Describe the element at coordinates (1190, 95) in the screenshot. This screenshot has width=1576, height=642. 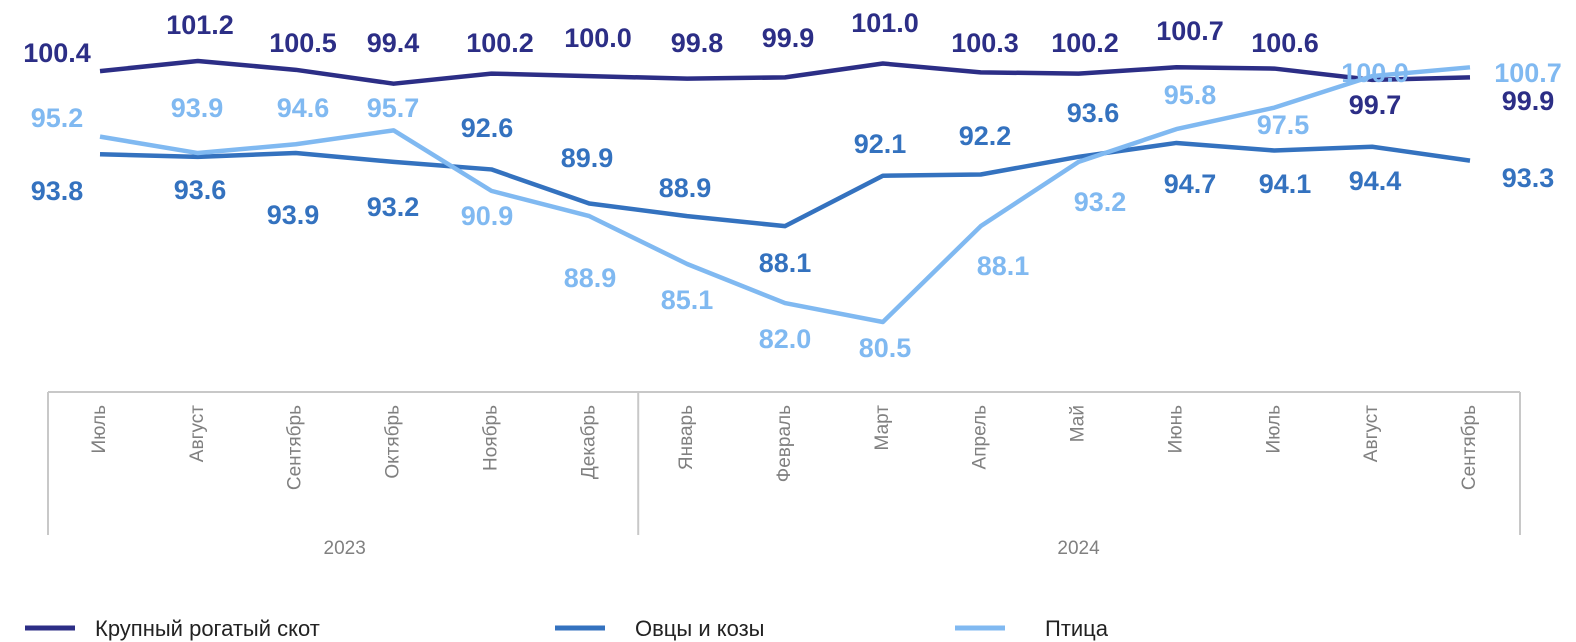
I see `data-label: 95.8` at that location.